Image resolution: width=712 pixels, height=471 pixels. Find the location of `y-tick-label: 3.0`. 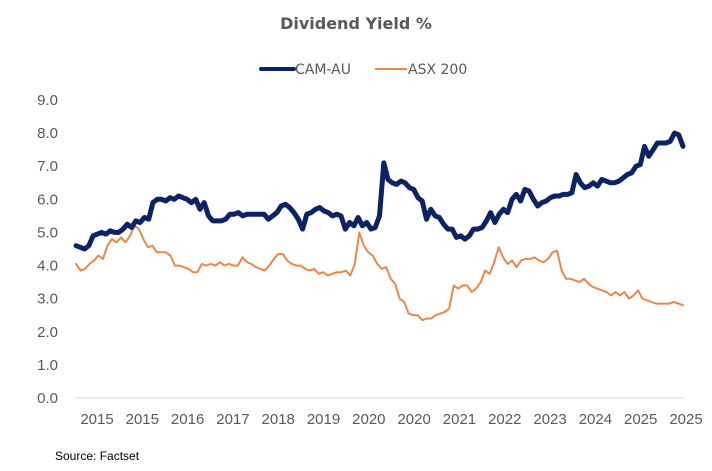

y-tick-label: 3.0 is located at coordinates (47, 299).